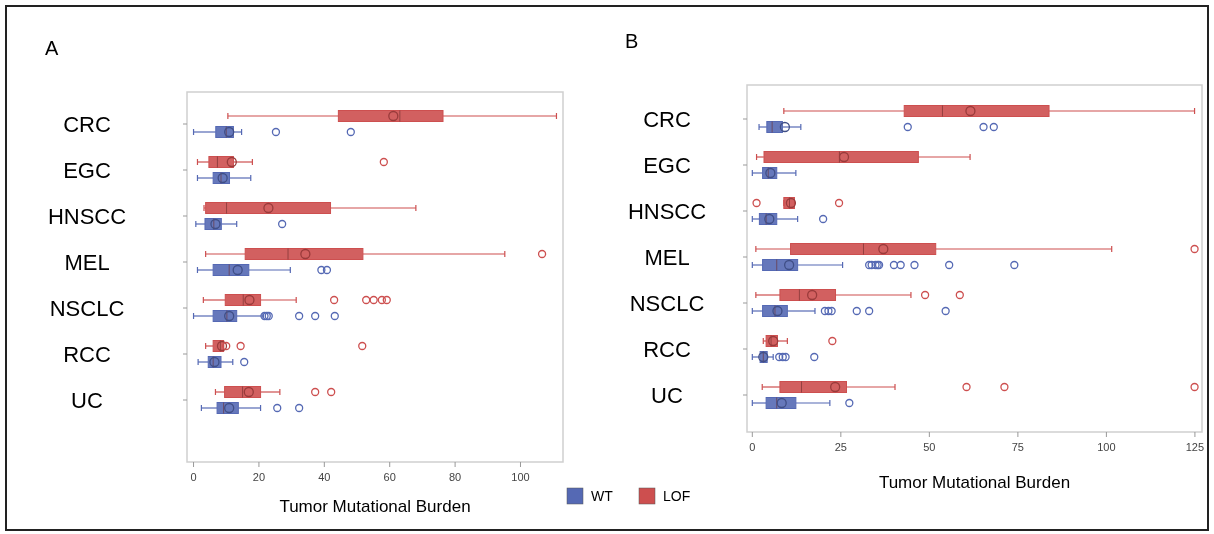 This screenshot has width=1214, height=534. I want to click on x-tick-label: 50, so click(929, 447).